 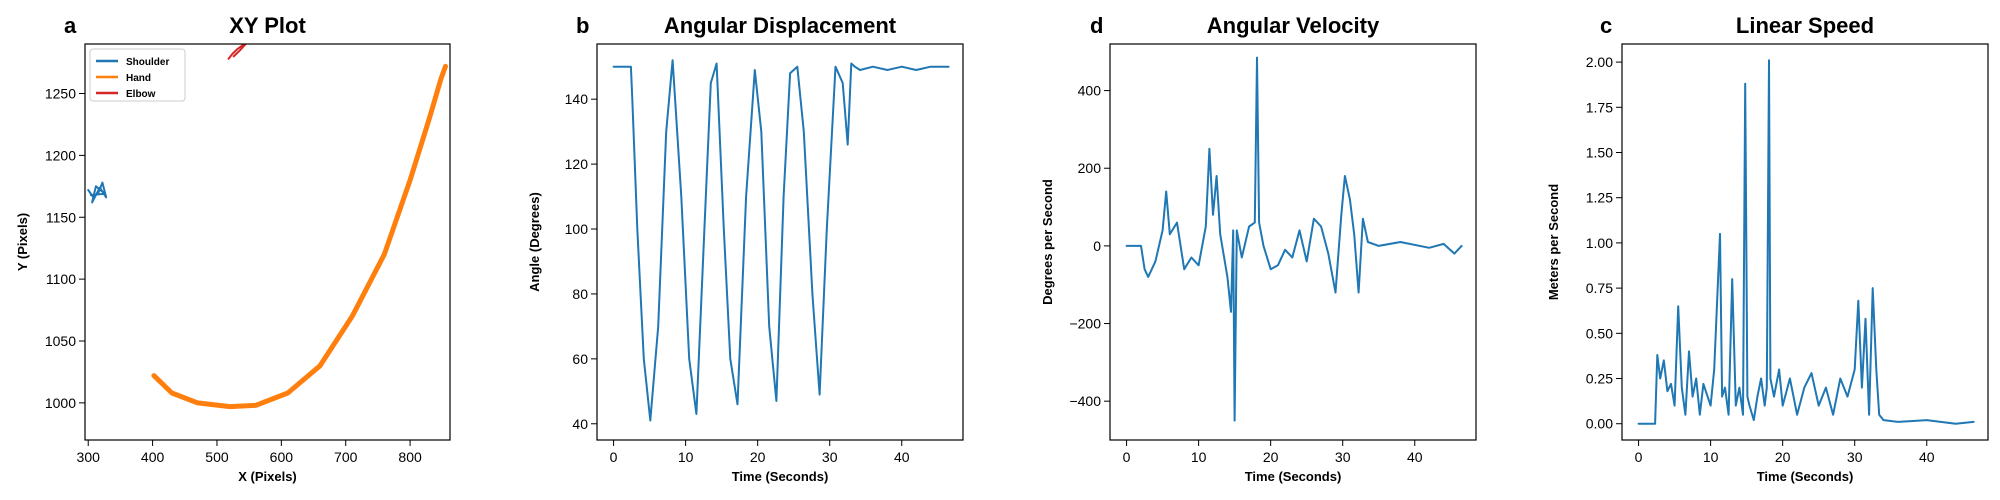 What do you see at coordinates (217, 457) in the screenshot?
I see `x-tick-label: 500` at bounding box center [217, 457].